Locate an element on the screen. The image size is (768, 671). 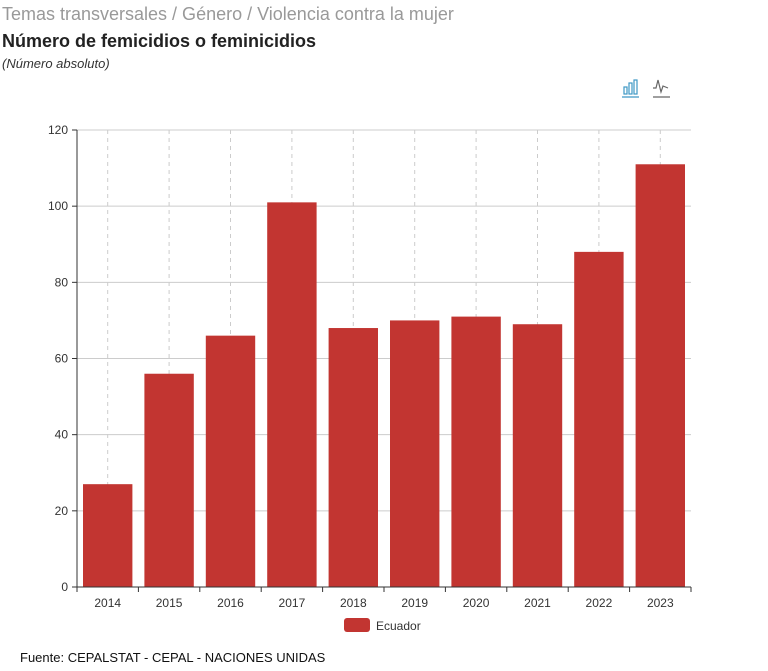
x-tick-label: 2014 is located at coordinates (107, 603).